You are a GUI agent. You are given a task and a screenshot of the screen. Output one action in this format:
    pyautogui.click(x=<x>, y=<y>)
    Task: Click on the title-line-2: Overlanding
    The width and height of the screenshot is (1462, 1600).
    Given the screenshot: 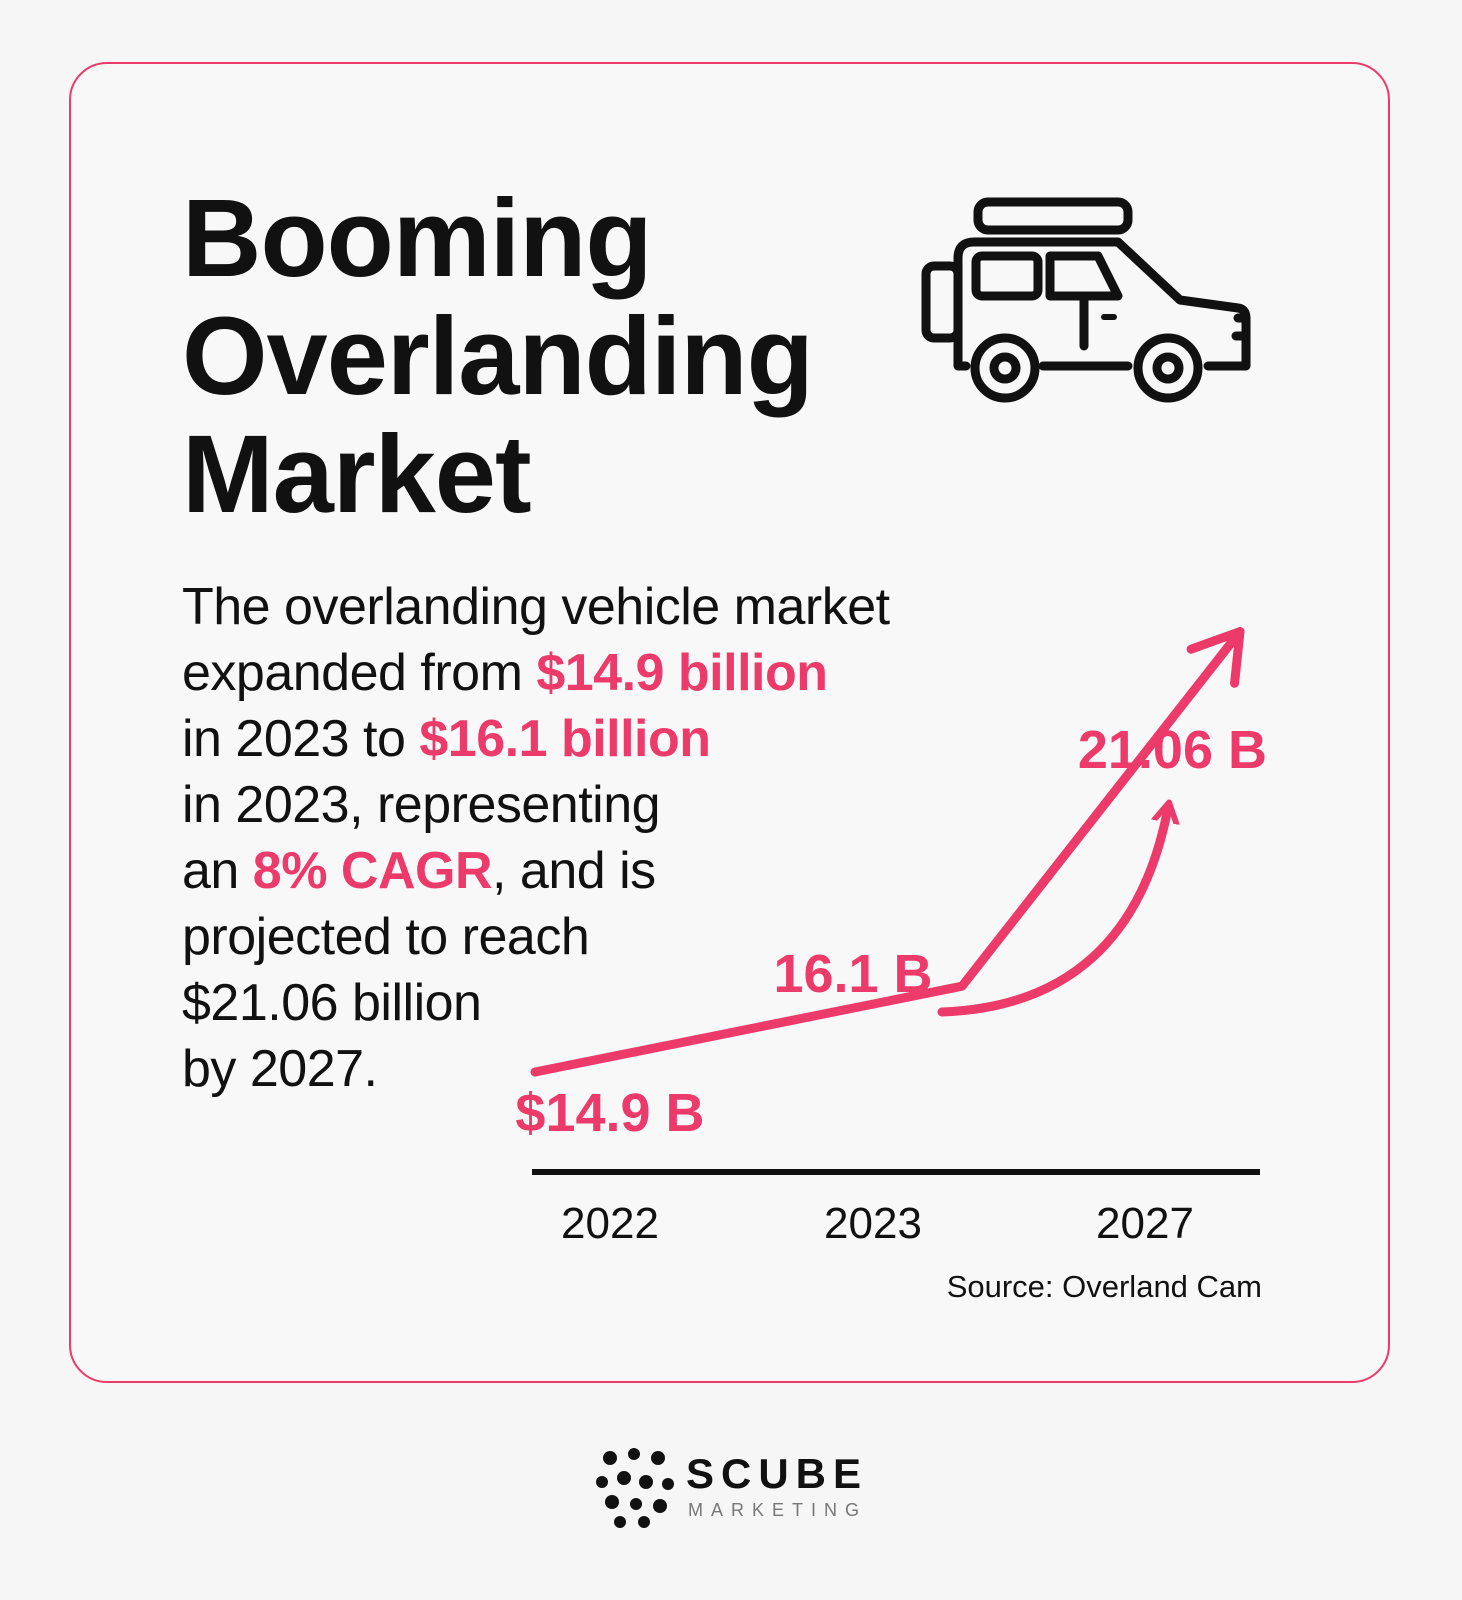 What is the action you would take?
    pyautogui.click(x=498, y=356)
    